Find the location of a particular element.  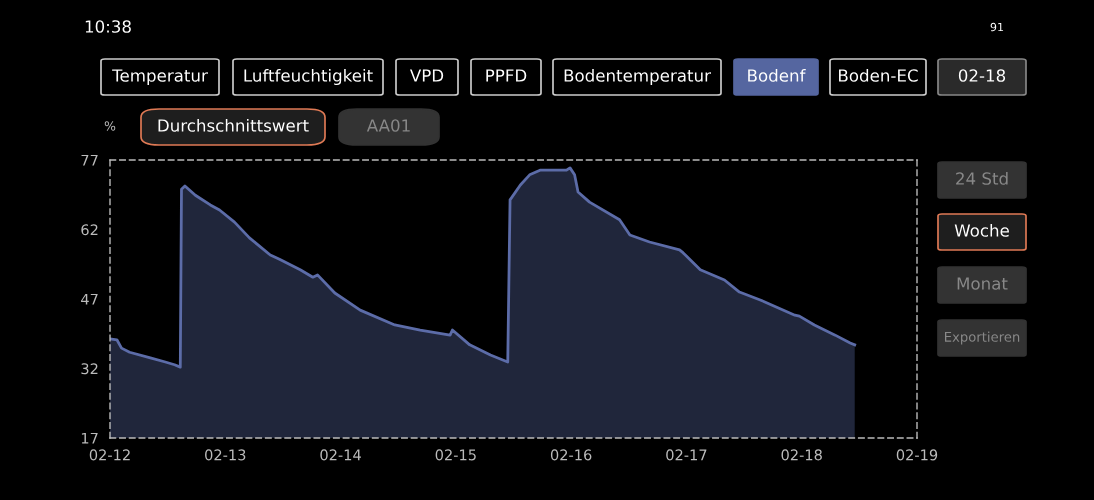

text: AA01 is located at coordinates (388, 125).